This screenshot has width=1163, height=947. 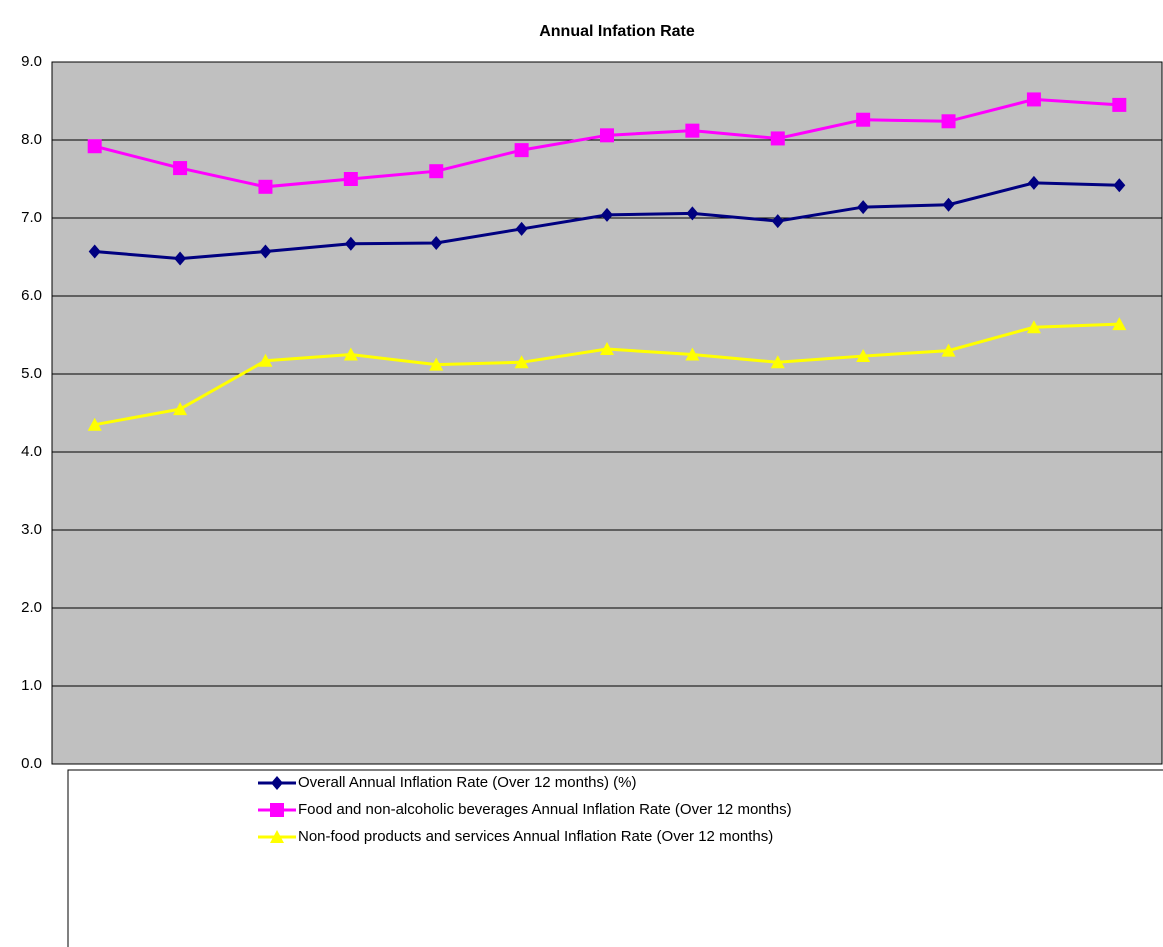 What do you see at coordinates (31, 451) in the screenshot?
I see `y-tick-label: 4.0` at bounding box center [31, 451].